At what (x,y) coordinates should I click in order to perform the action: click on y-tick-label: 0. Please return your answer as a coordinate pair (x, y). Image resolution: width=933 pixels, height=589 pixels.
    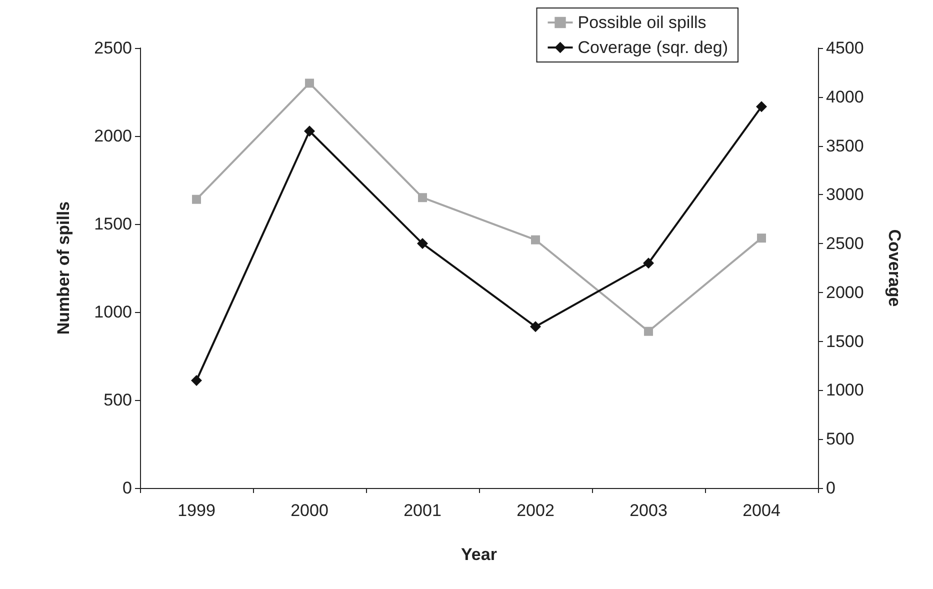
    Looking at the image, I should click on (127, 488).